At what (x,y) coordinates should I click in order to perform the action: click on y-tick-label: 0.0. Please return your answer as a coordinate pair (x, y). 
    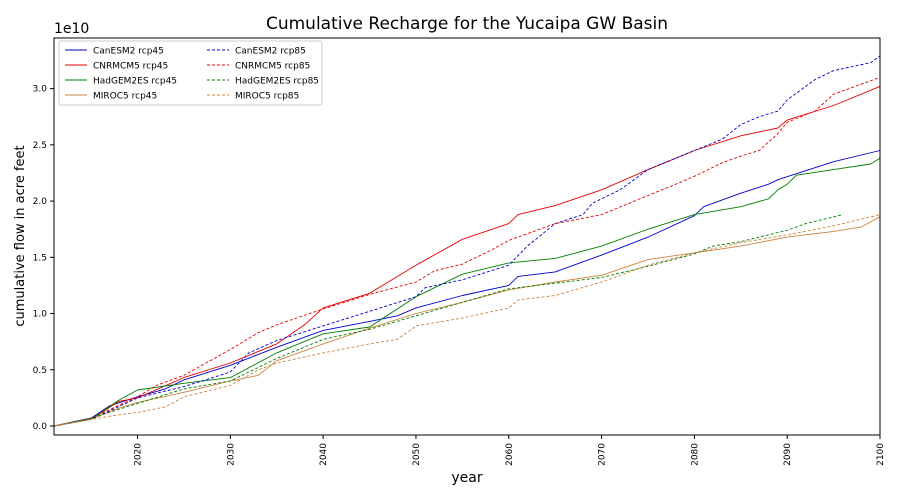
    Looking at the image, I should click on (40, 427).